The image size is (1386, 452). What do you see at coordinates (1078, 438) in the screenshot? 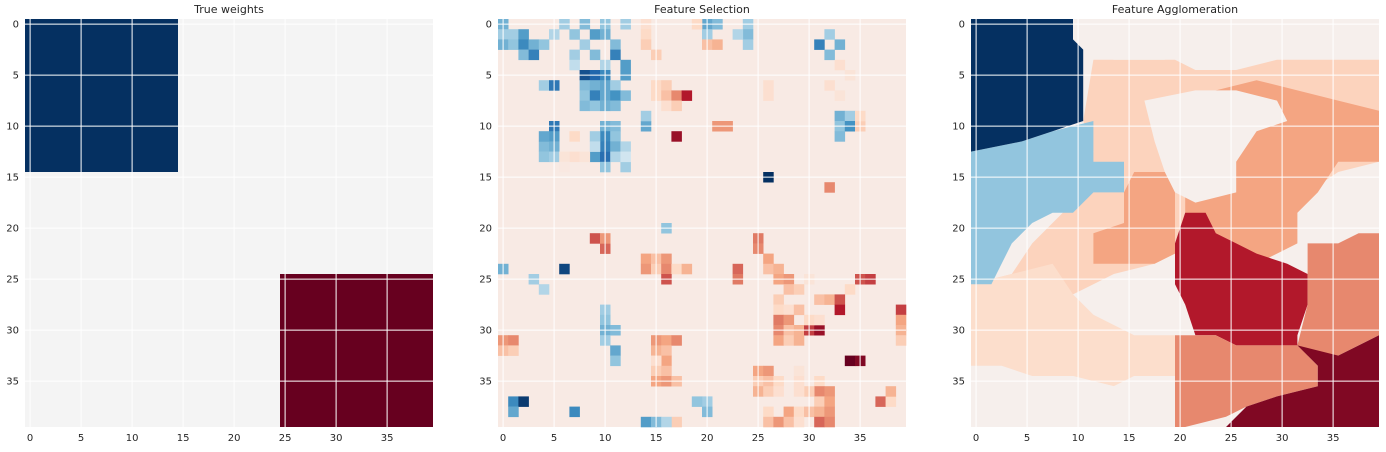
I see `x-tick-label: 10` at bounding box center [1078, 438].